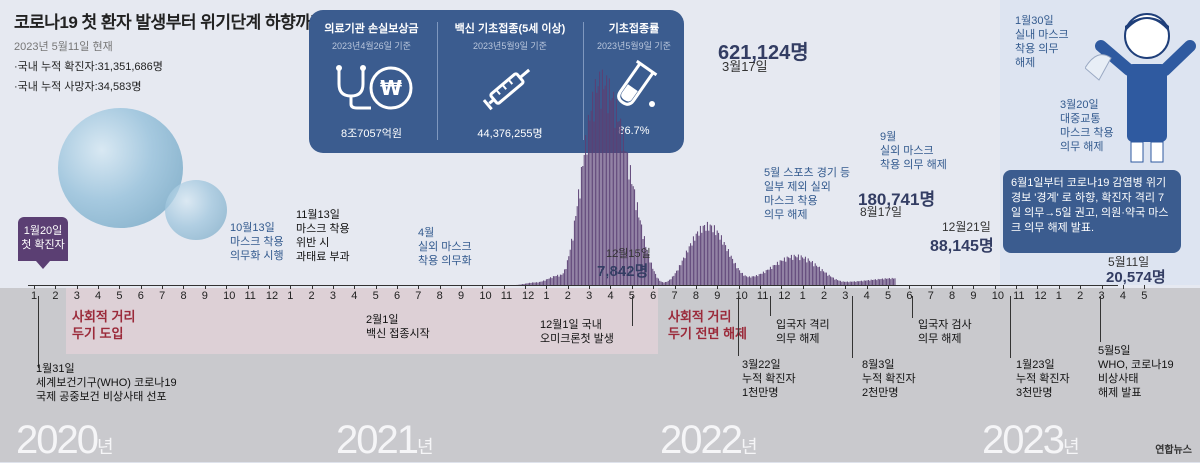  What do you see at coordinates (376, 440) in the screenshot?
I see `year-2021-number: 2021` at bounding box center [376, 440].